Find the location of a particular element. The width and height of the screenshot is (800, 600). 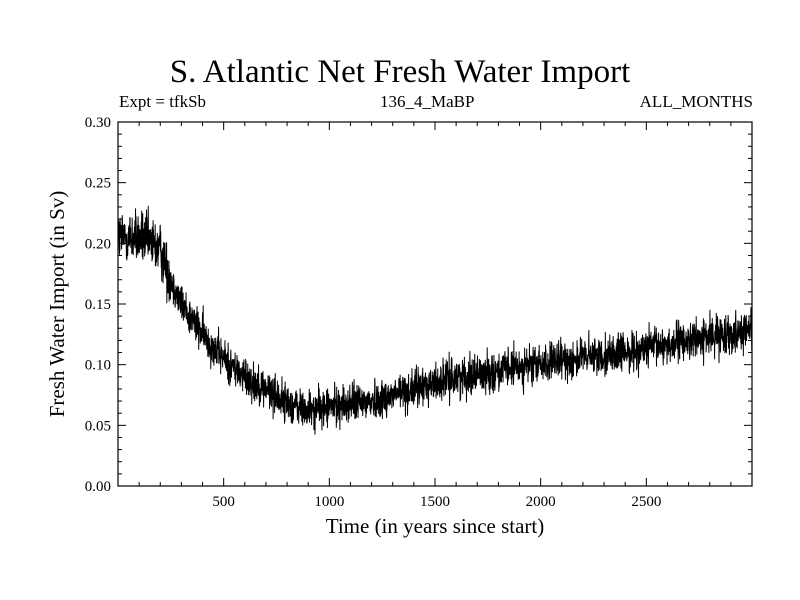

x-axis-title: Time (in years since start) is located at coordinates (435, 526).